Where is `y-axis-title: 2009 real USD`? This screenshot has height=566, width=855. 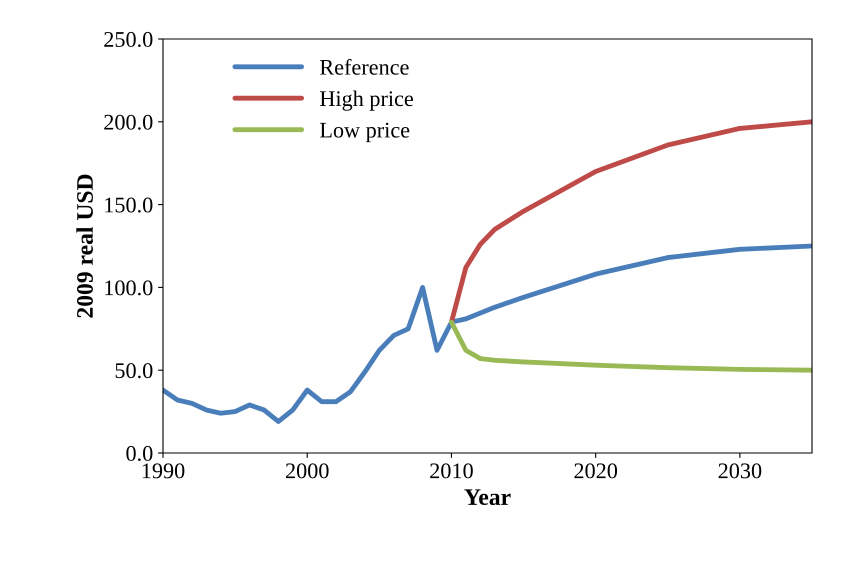
y-axis-title: 2009 real USD is located at coordinates (84, 246).